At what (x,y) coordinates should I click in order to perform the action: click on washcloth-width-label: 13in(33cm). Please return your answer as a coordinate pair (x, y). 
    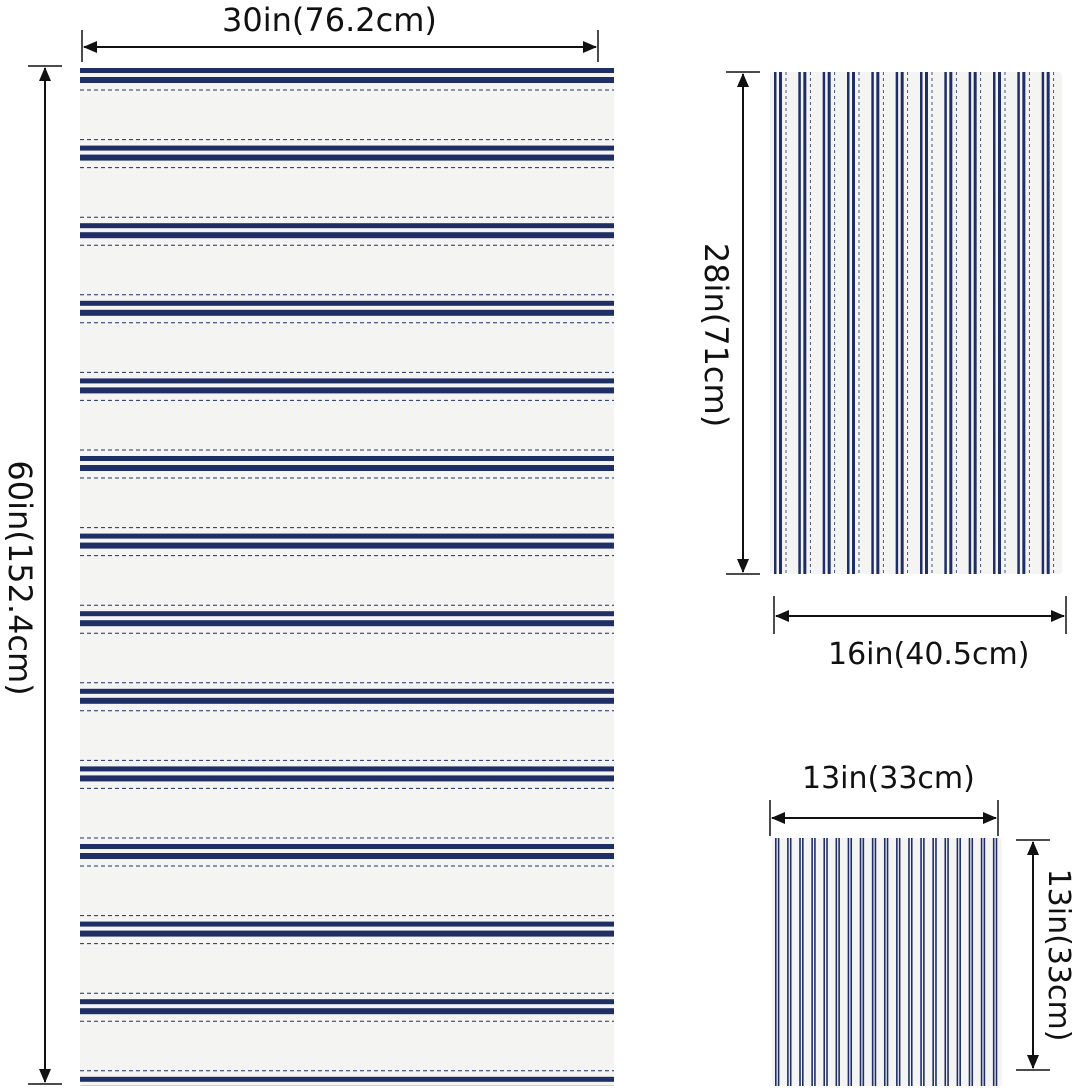
    Looking at the image, I should click on (888, 778).